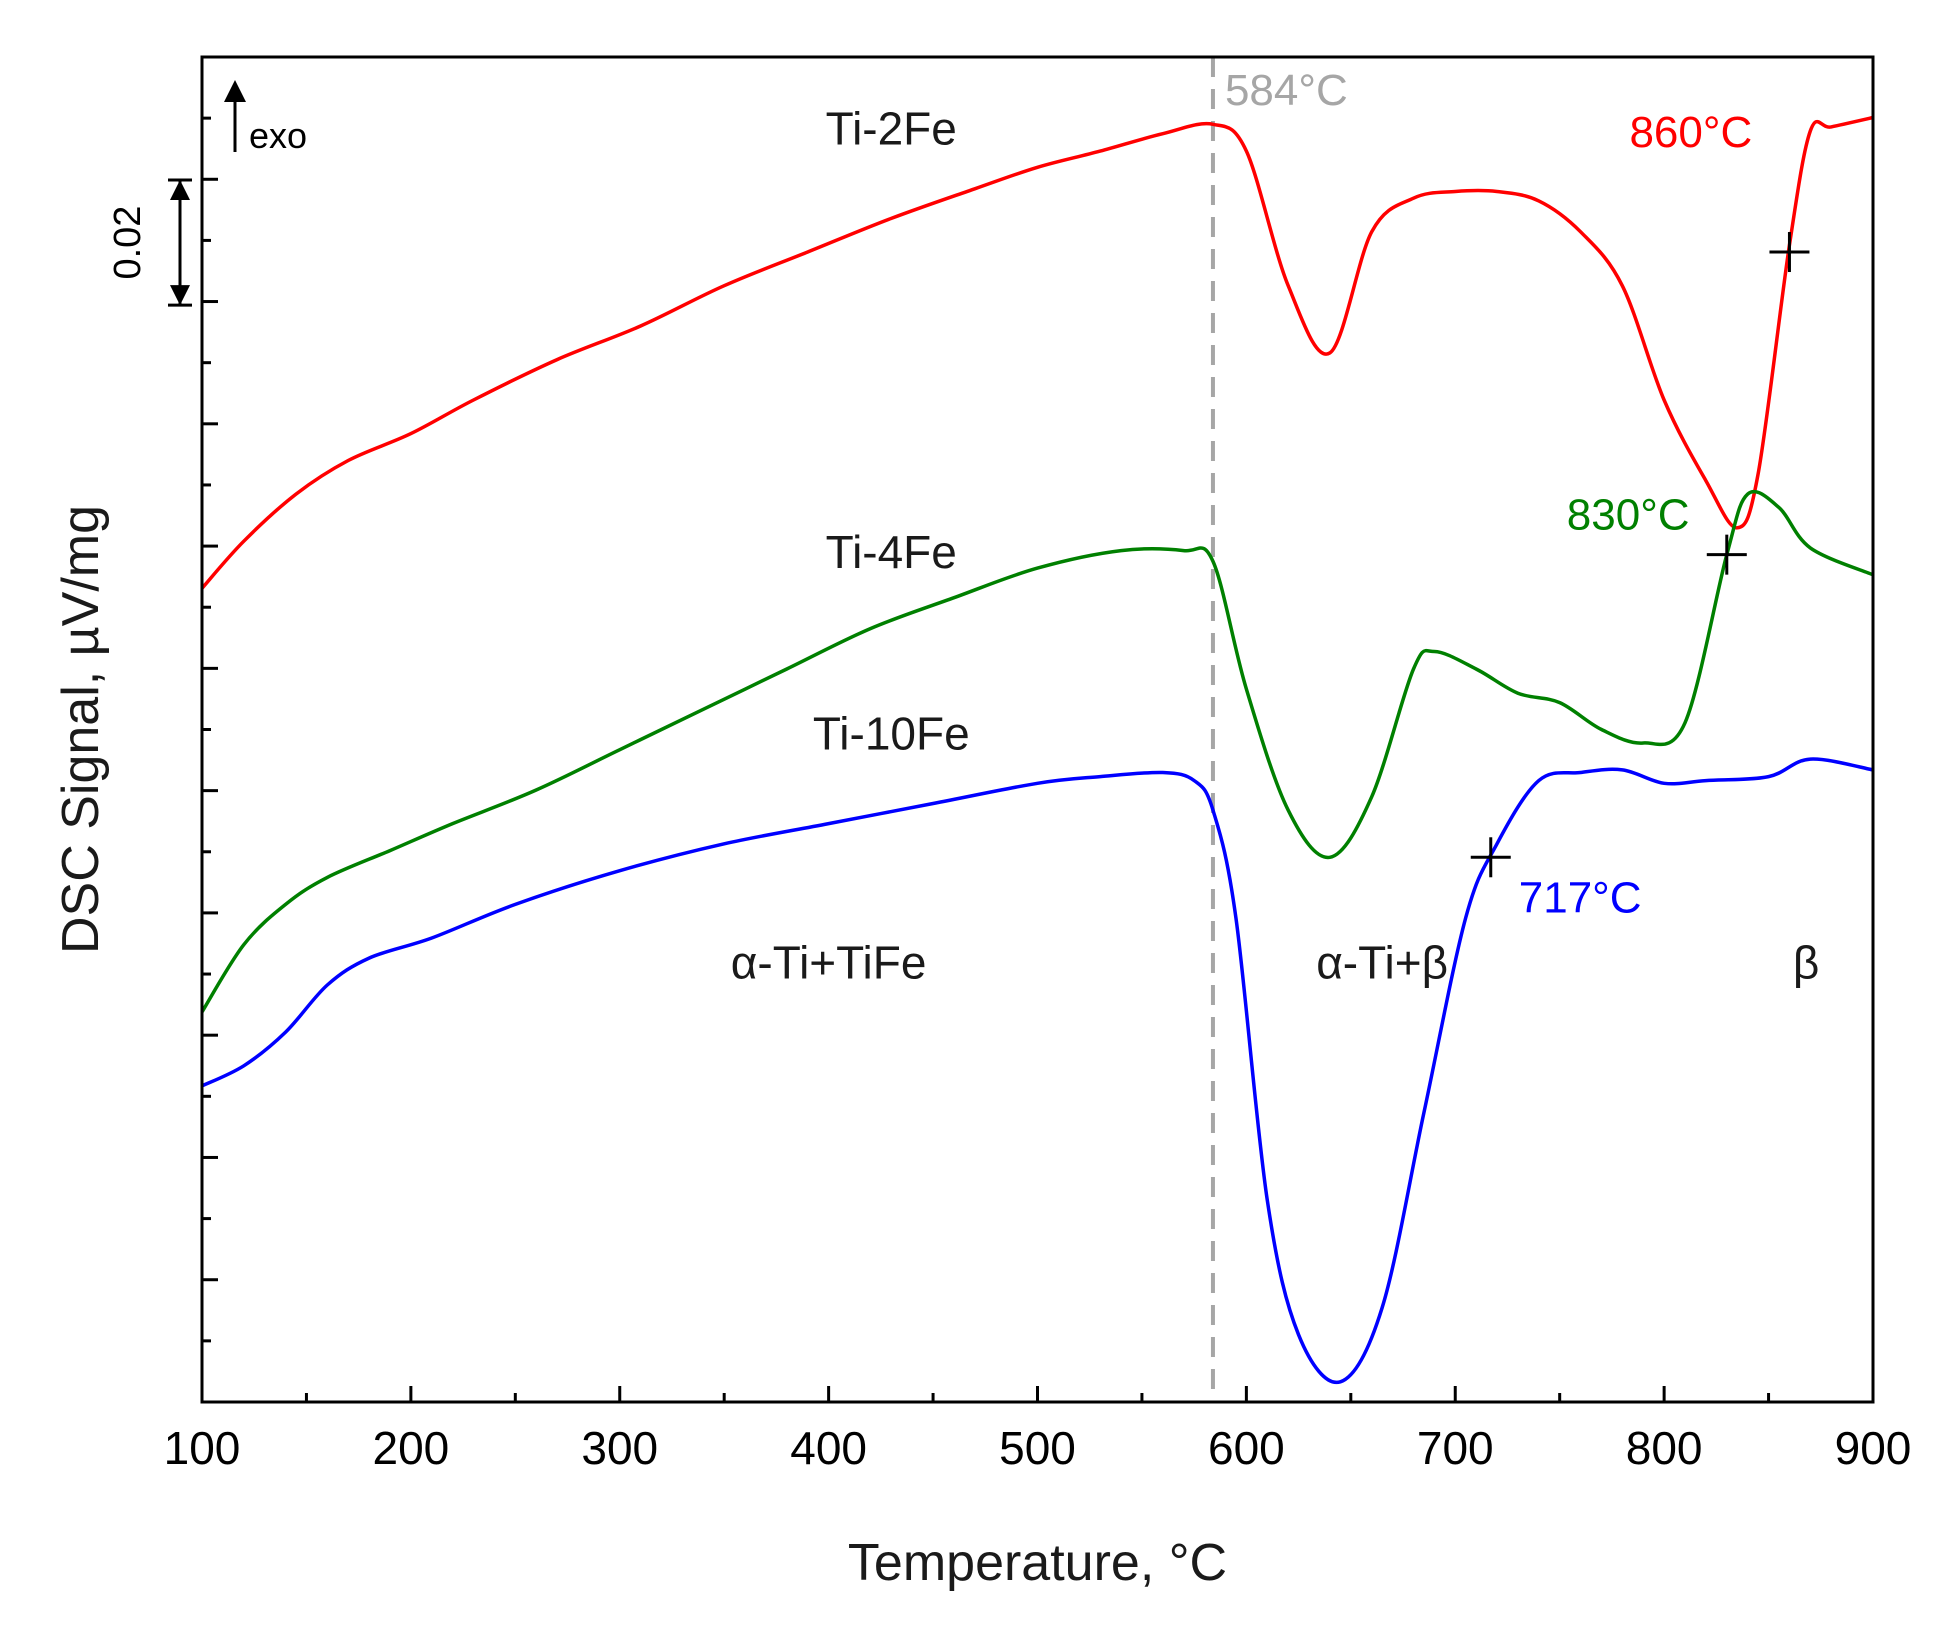 This screenshot has width=1960, height=1628. What do you see at coordinates (180, 190) in the screenshot?
I see `scale-bar-up-arrow-icon` at bounding box center [180, 190].